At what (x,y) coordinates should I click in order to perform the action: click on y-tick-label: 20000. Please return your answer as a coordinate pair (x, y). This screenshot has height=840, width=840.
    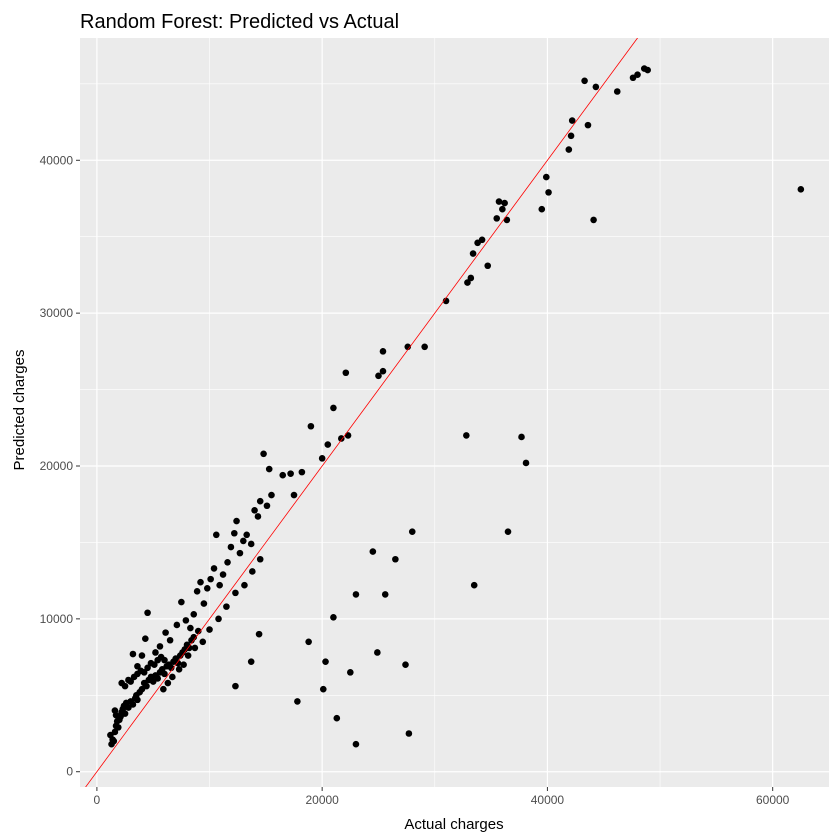
    Looking at the image, I should click on (57, 466).